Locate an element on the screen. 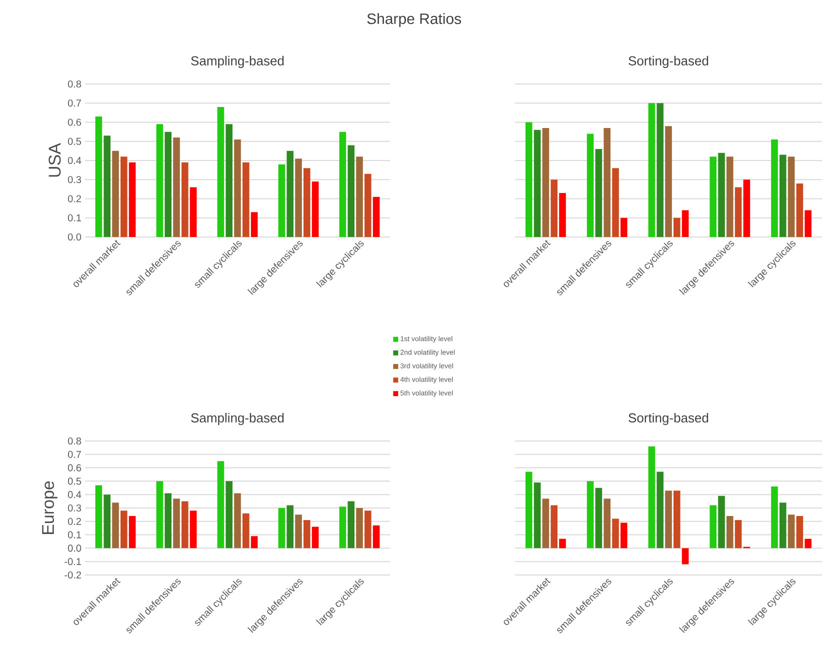 The height and width of the screenshot is (664, 828). y-axis-title: Europe is located at coordinates (50, 507).